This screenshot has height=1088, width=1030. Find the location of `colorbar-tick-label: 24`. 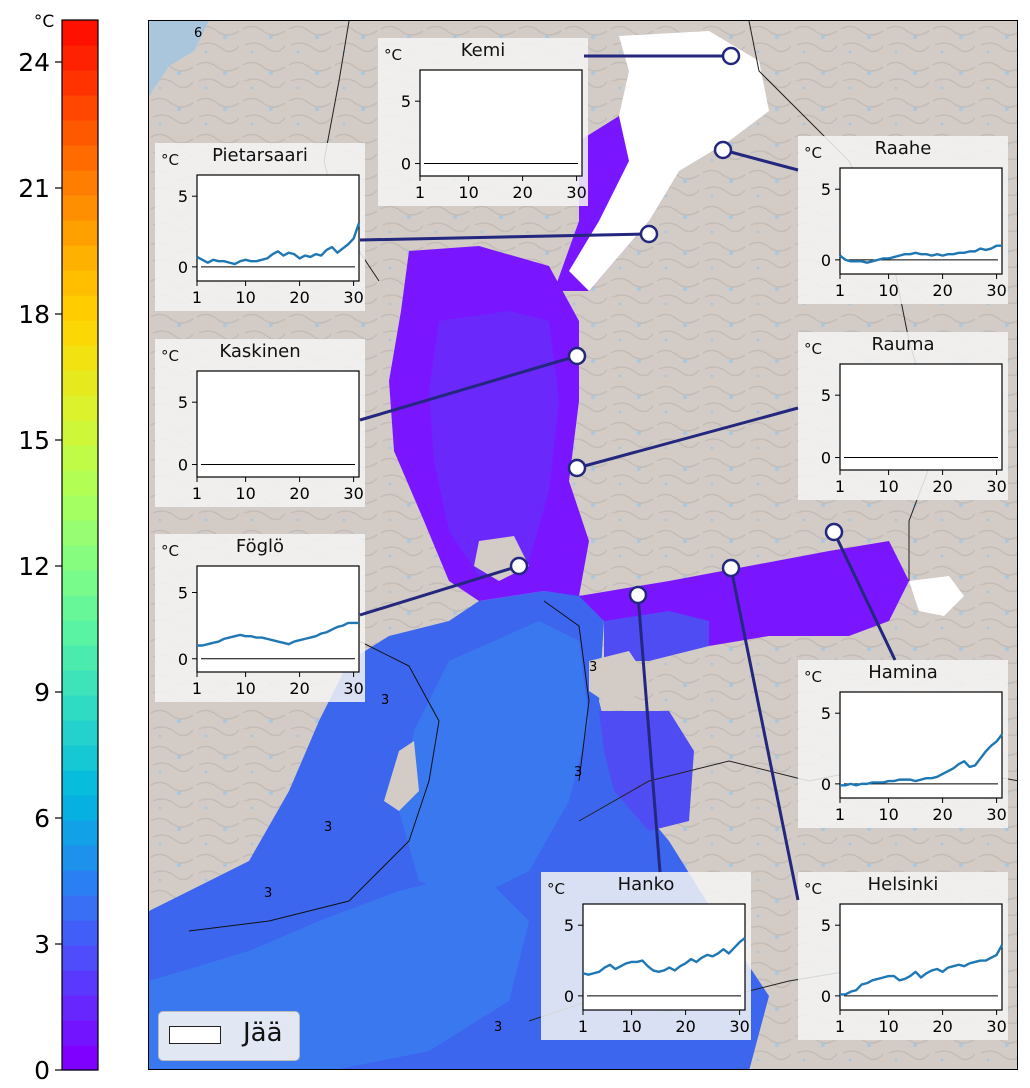

colorbar-tick-label: 24 is located at coordinates (34, 62).